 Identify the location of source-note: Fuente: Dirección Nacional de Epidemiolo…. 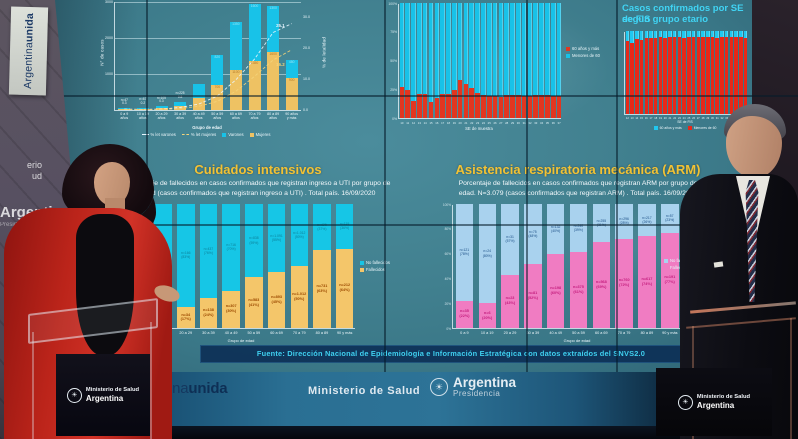
(451, 354).